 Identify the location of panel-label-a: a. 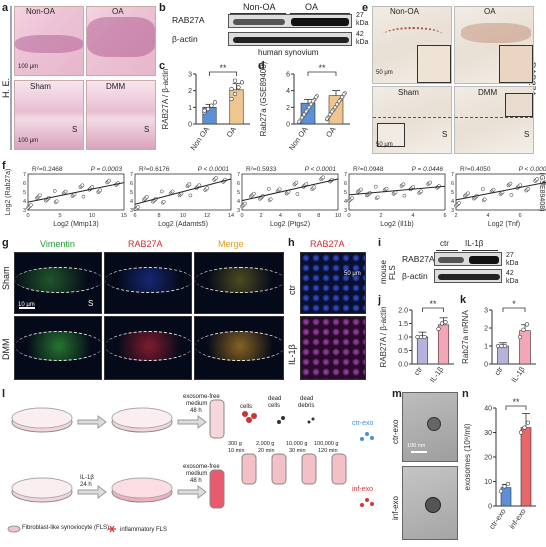
(5, 8).